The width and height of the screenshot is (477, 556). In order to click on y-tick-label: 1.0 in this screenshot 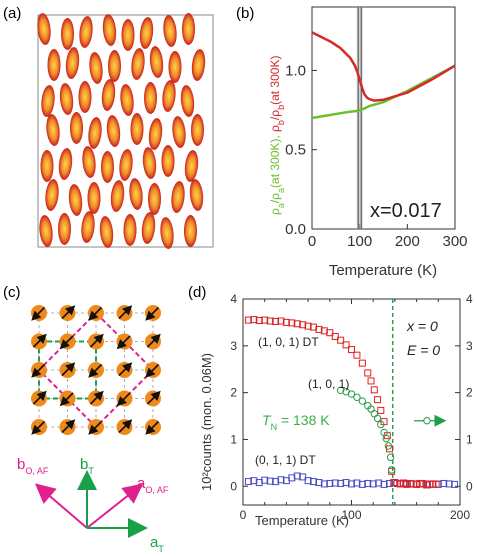, I will do `click(295, 70)`.